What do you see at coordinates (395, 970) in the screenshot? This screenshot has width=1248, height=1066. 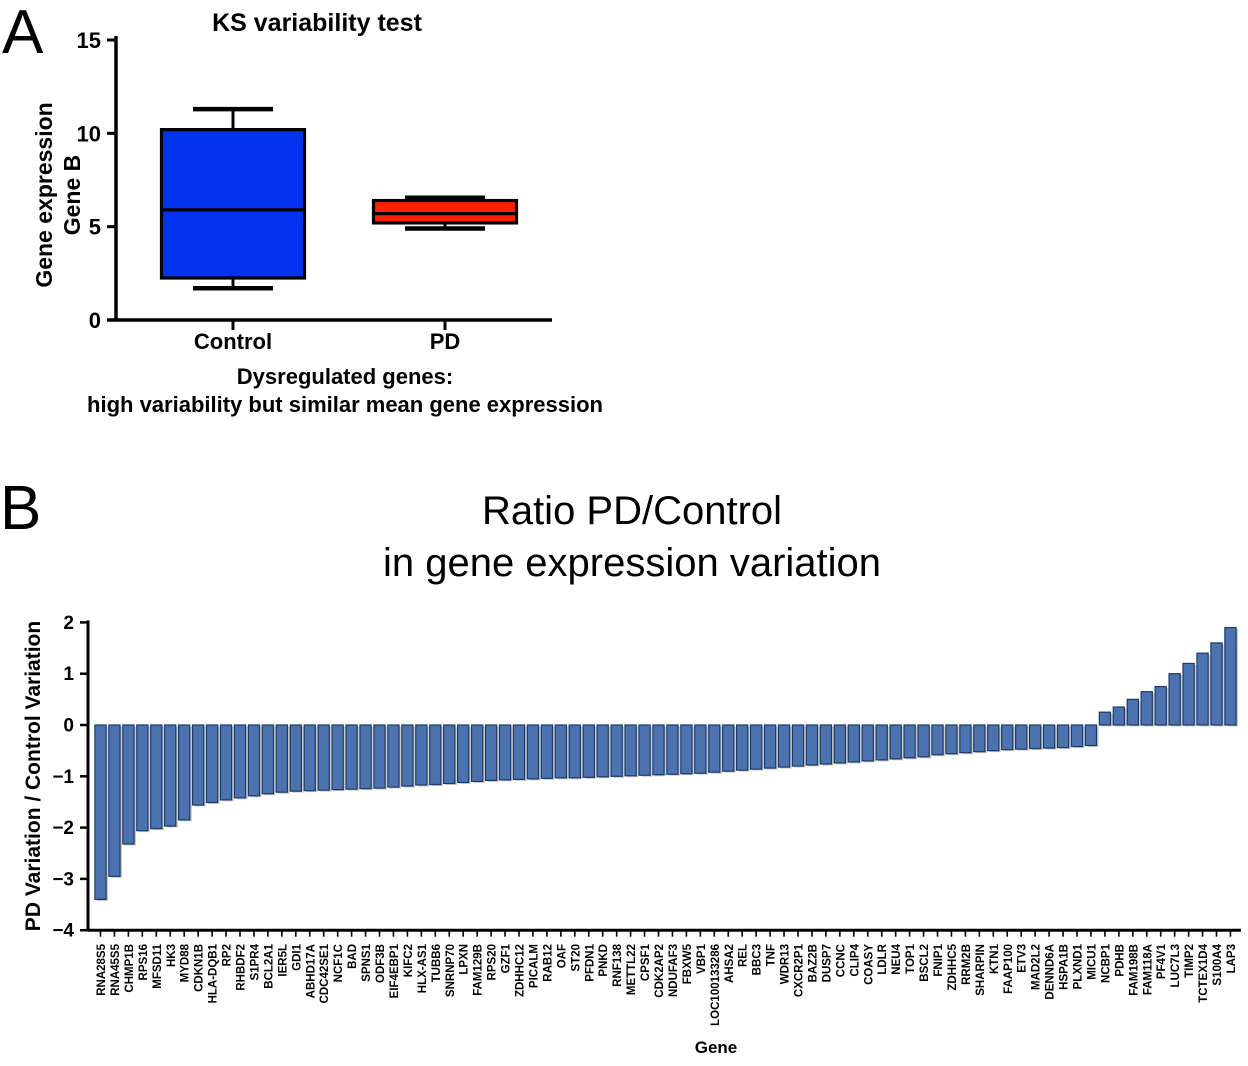 I see `x-tick-label-EIF4EBP1: EIF4EBP1` at bounding box center [395, 970].